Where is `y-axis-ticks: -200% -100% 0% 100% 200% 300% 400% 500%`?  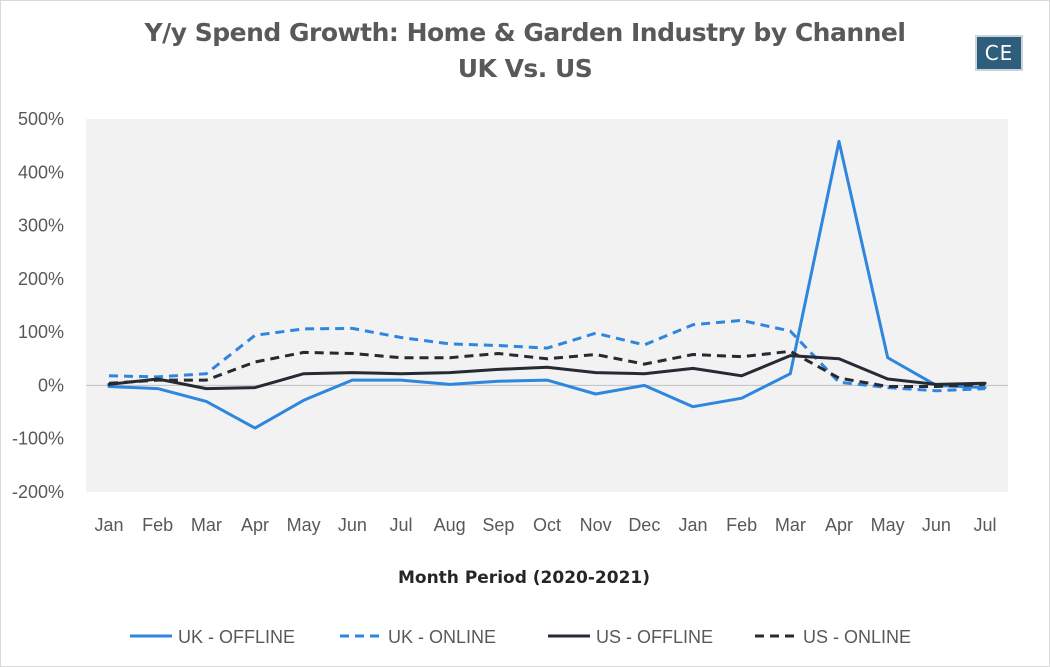
y-axis-ticks: -200% -100% 0% 100% 200% 300% 400% 500% is located at coordinates (38, 305).